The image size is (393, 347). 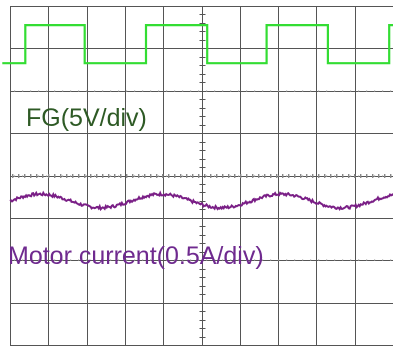 I want to click on motor-current-trace, so click(x=201, y=201).